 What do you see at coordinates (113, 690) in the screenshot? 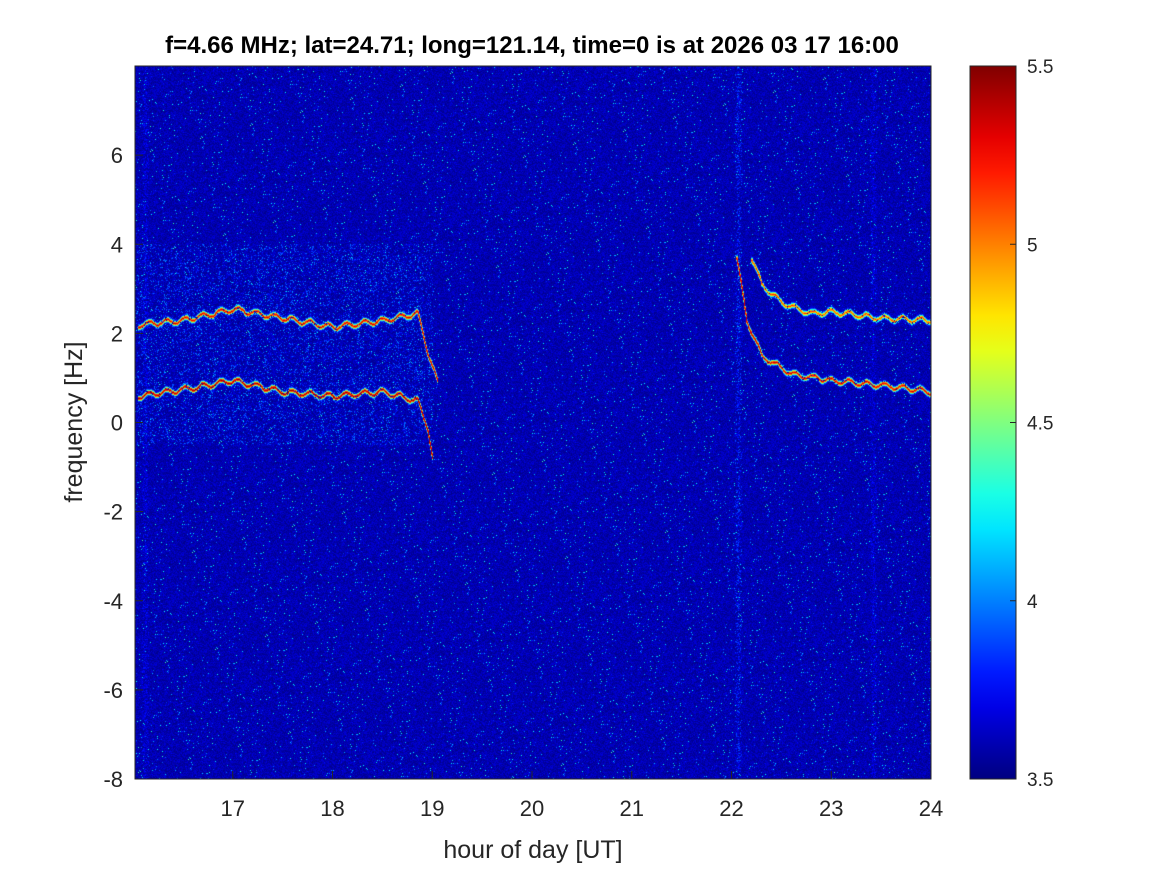
I see `y-tick-label: -6` at bounding box center [113, 690].